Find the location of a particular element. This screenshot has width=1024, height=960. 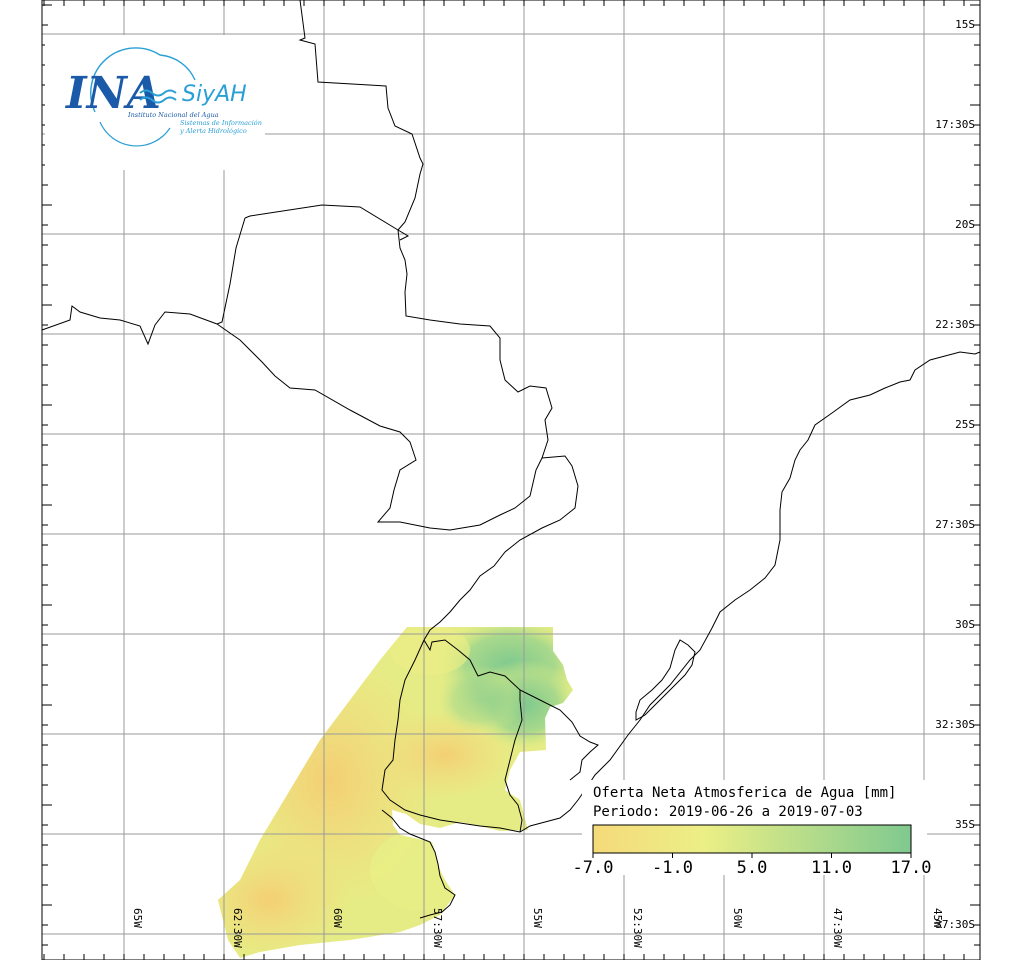

longitude-label: 60W is located at coordinates (337, 918).